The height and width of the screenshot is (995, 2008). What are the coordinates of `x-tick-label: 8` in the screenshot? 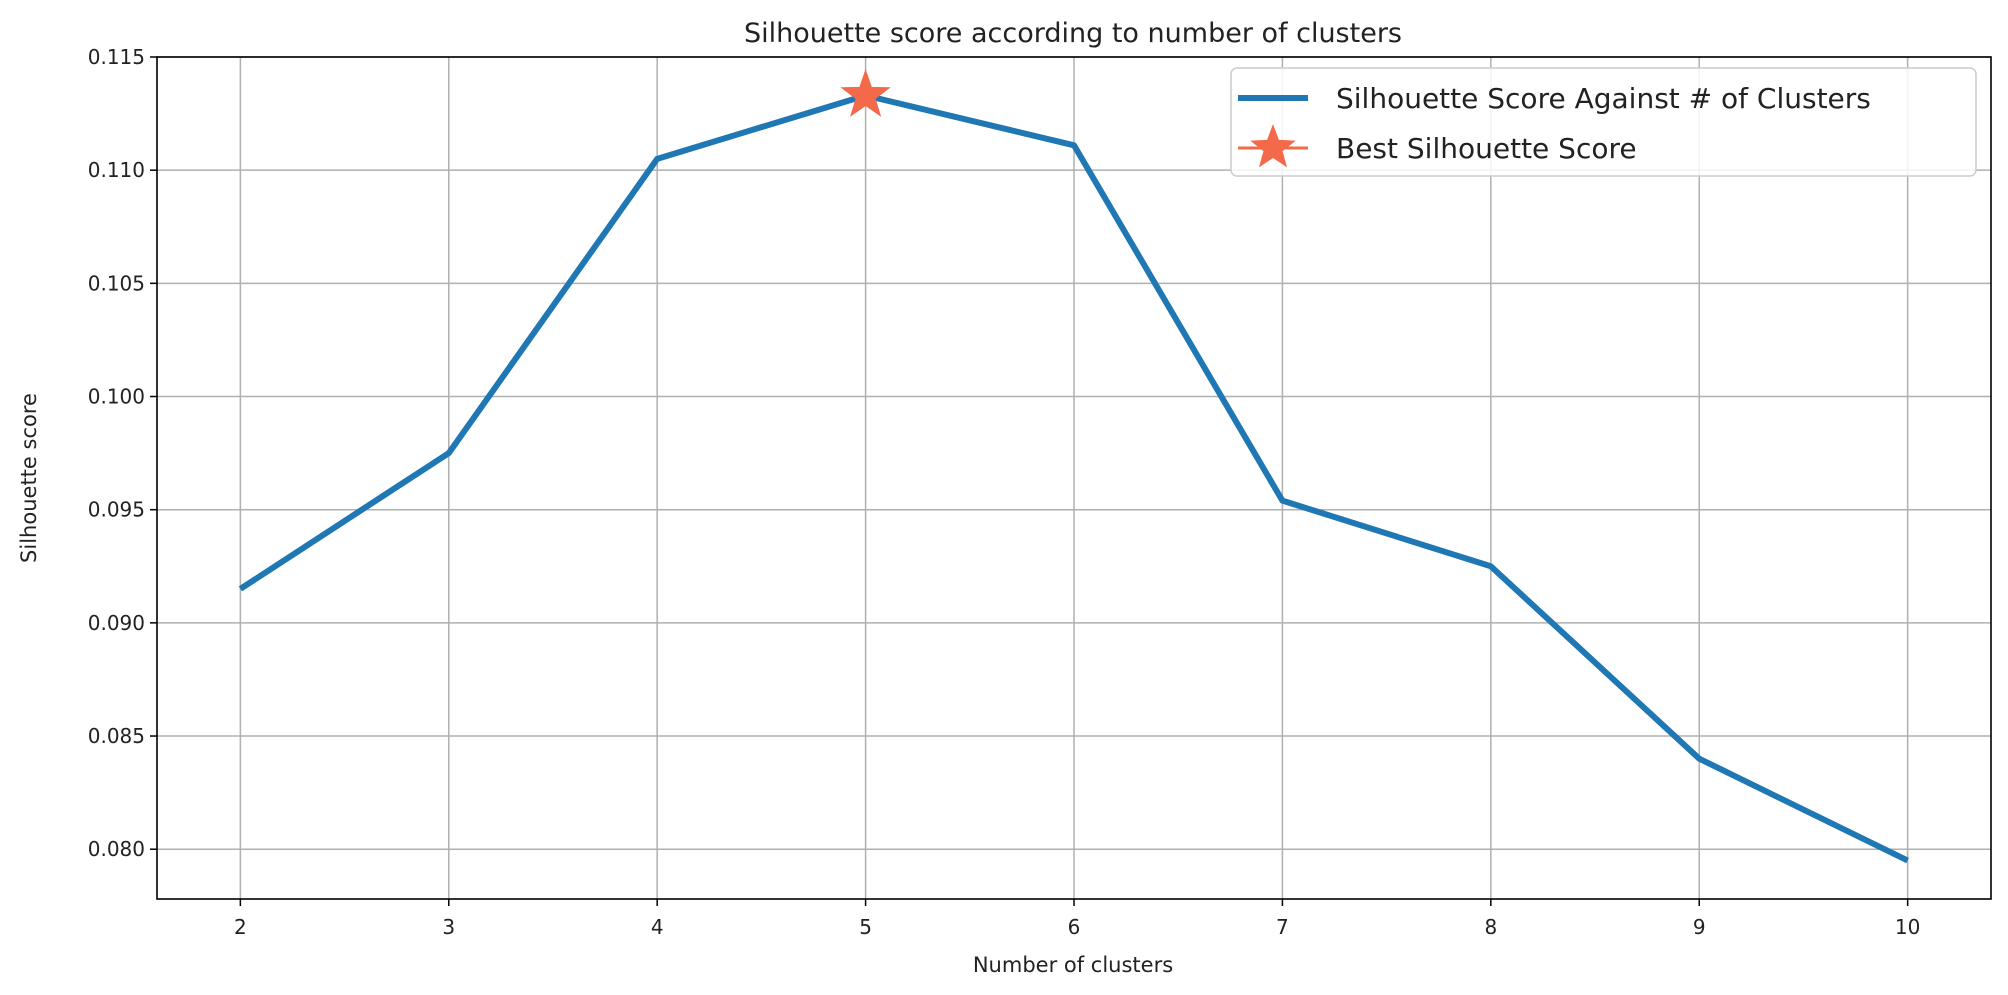 It's located at (1490, 927).